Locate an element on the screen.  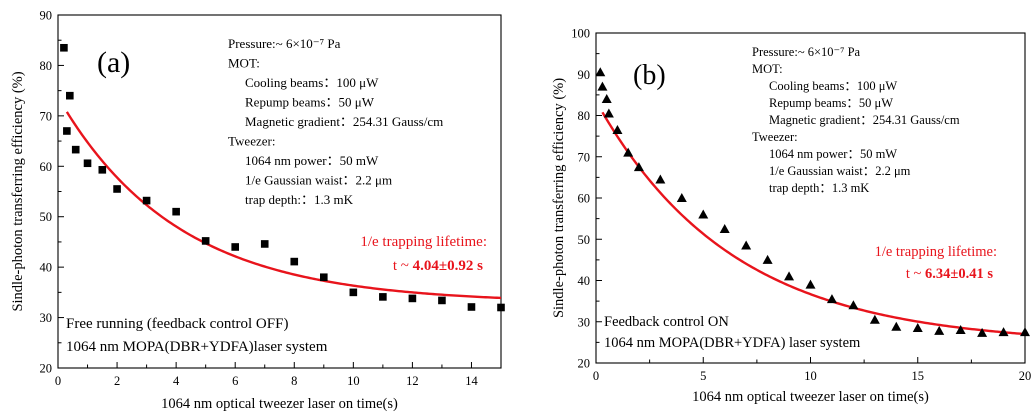
system-note: 1064 nm MOPA(DBR+YDFA)laser system is located at coordinates (197, 347).